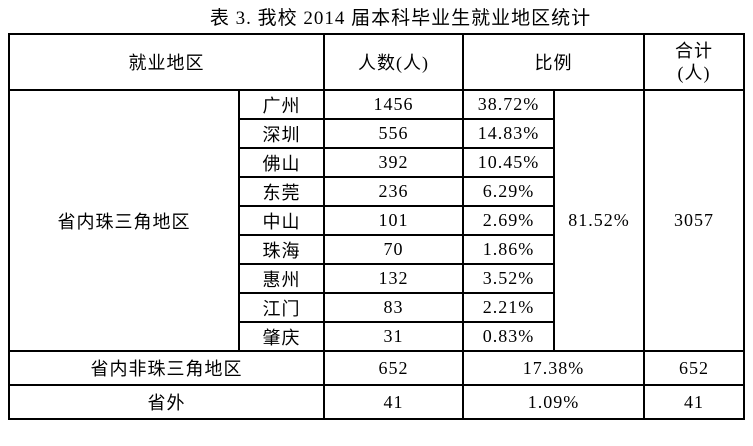 The width and height of the screenshot is (753, 446). Describe the element at coordinates (393, 278) in the screenshot. I see `city-count: 132` at that location.